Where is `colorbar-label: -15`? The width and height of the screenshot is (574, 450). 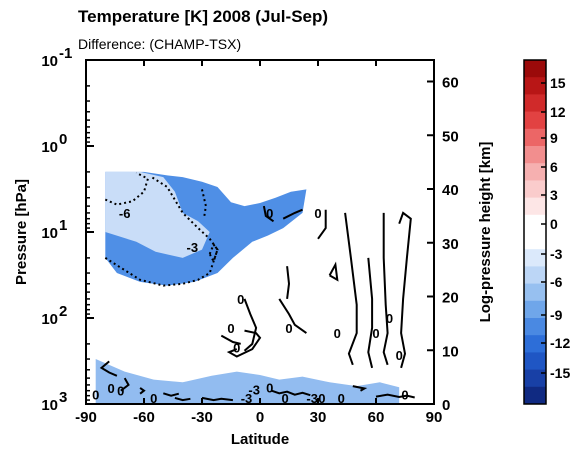 colorbar-label: -15 is located at coordinates (560, 373).